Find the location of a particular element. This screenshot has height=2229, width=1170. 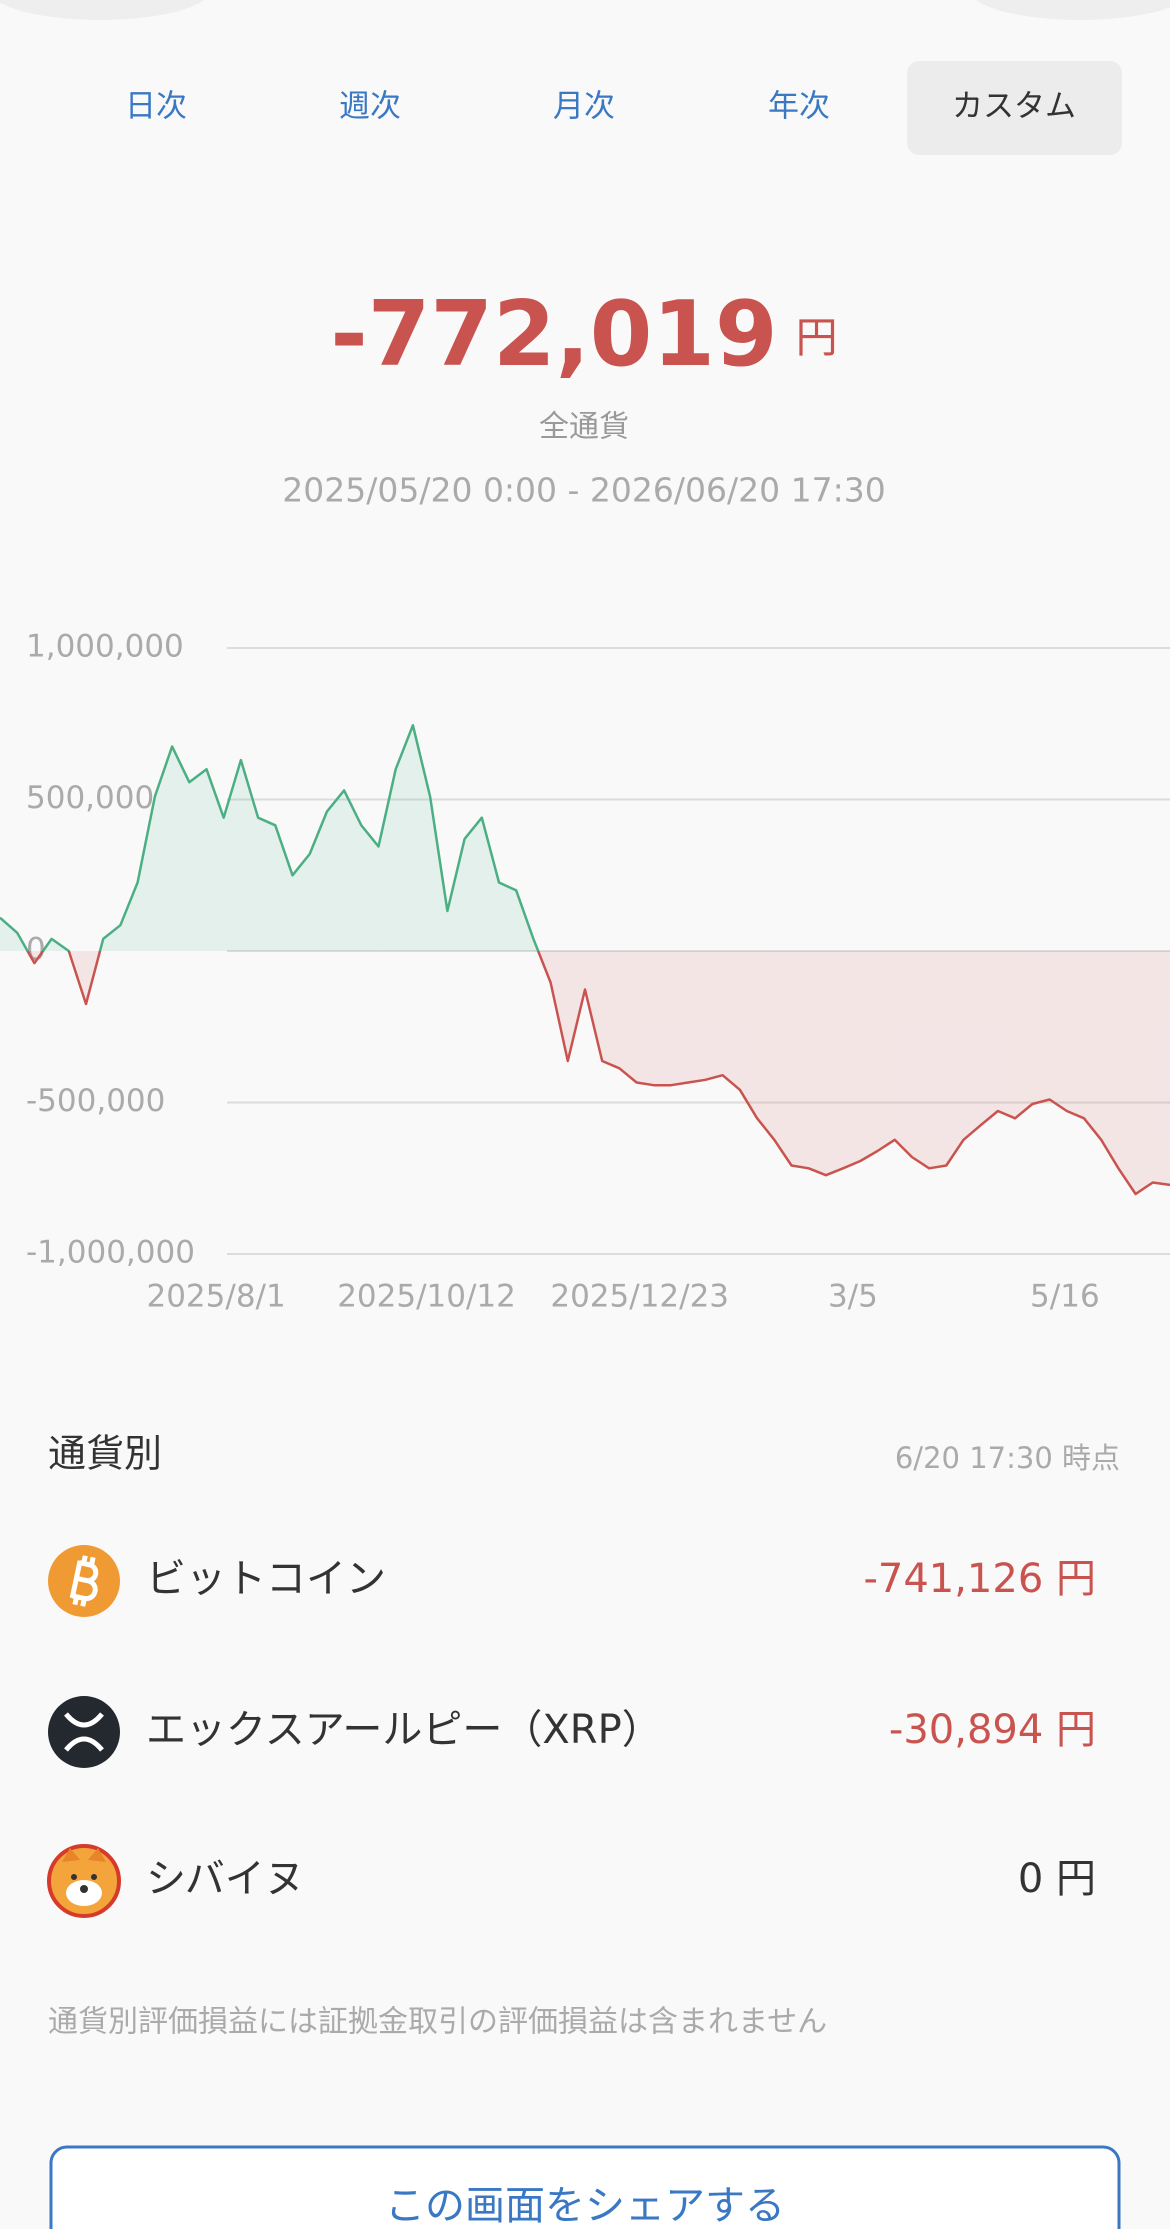

share-button-label: この画面をシェアする is located at coordinates (585, 2206).